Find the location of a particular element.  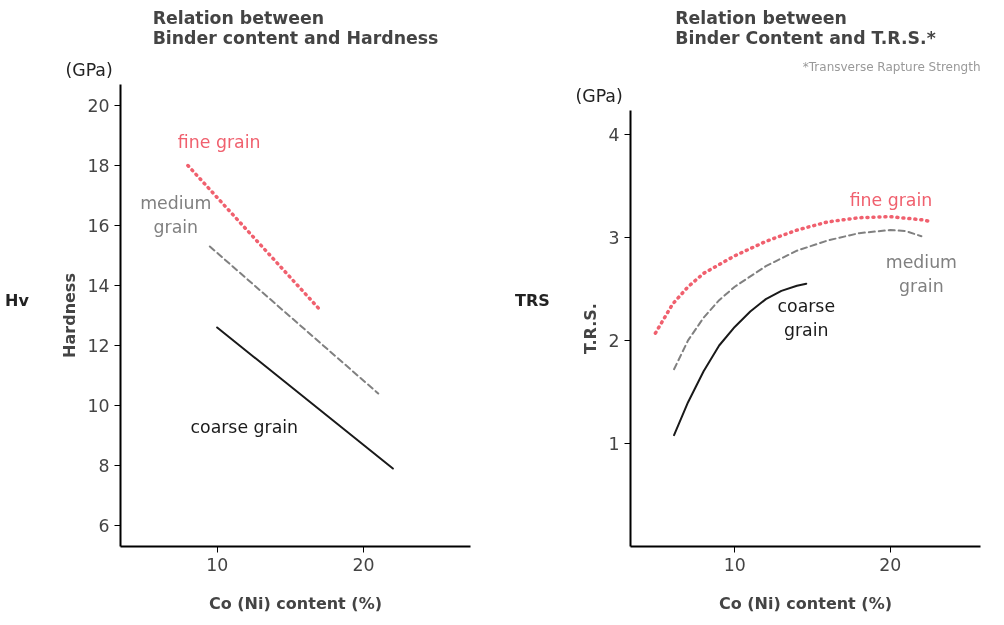

text: *Transverse Rapture Strength is located at coordinates (891, 66).